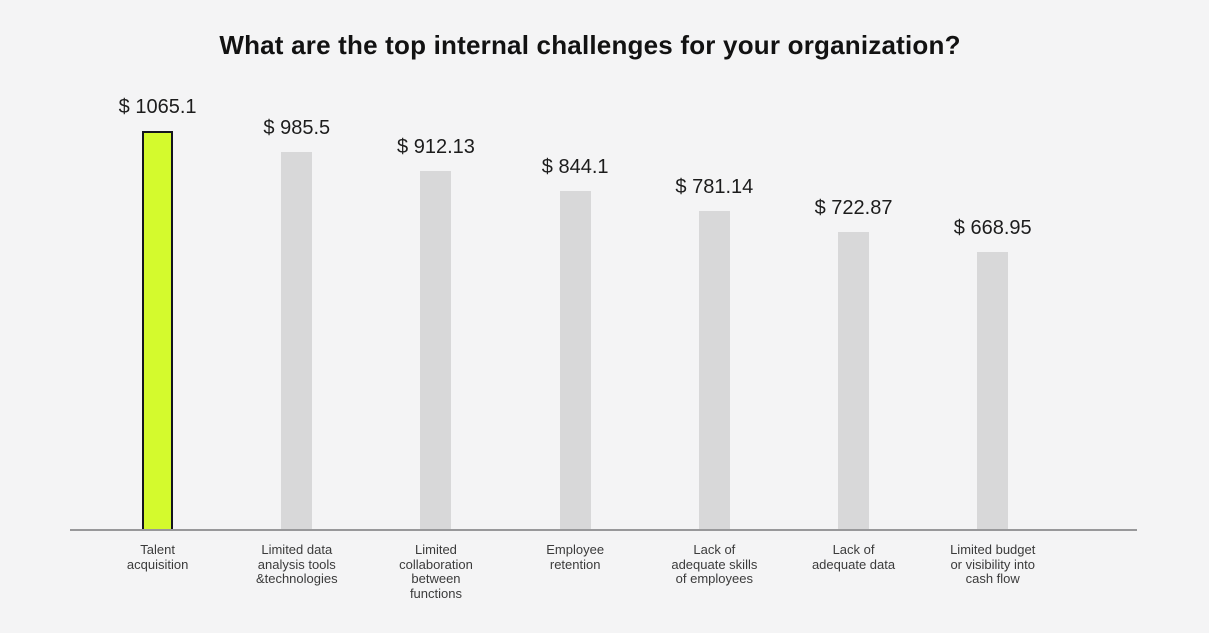 This screenshot has width=1209, height=633. Describe the element at coordinates (853, 208) in the screenshot. I see `bar-value-label: $ 722.87` at that location.